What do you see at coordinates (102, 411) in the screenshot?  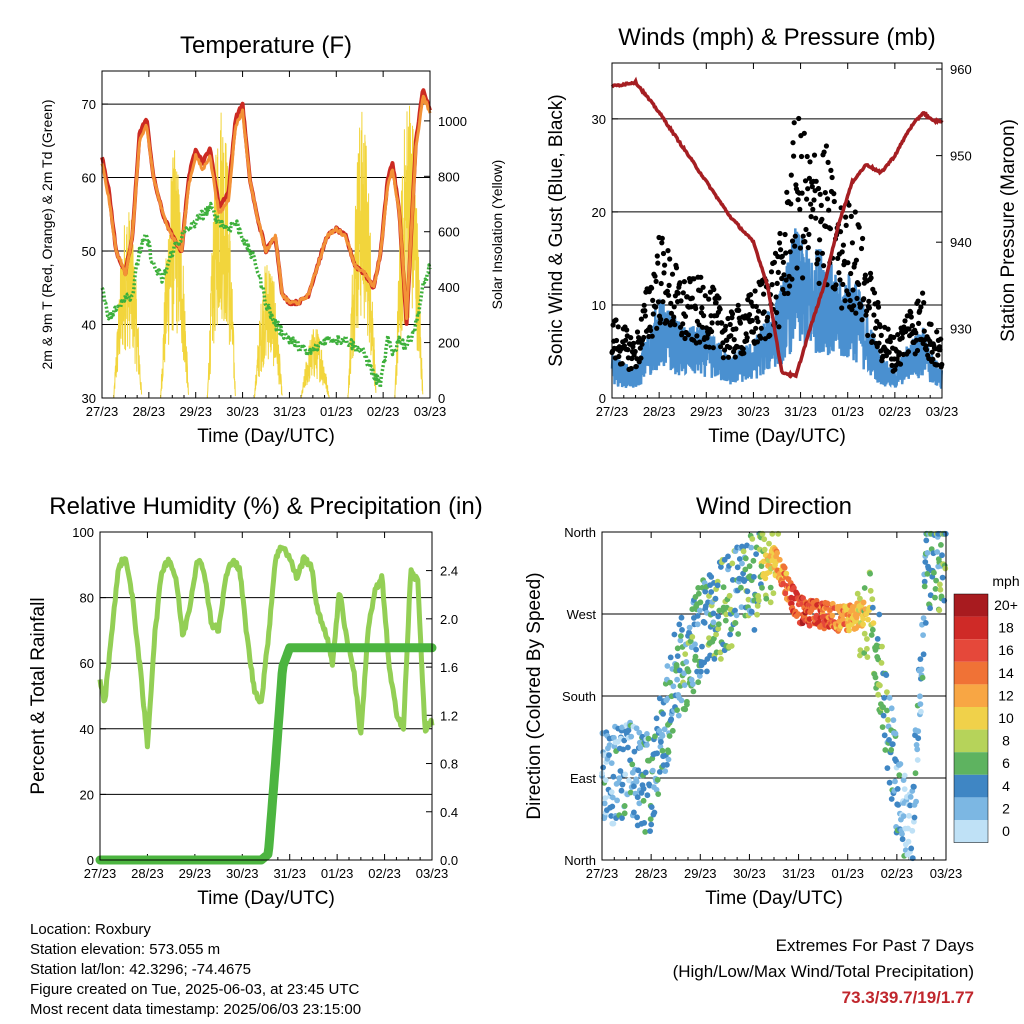 I see `x-tick-label: 27/23` at bounding box center [102, 411].